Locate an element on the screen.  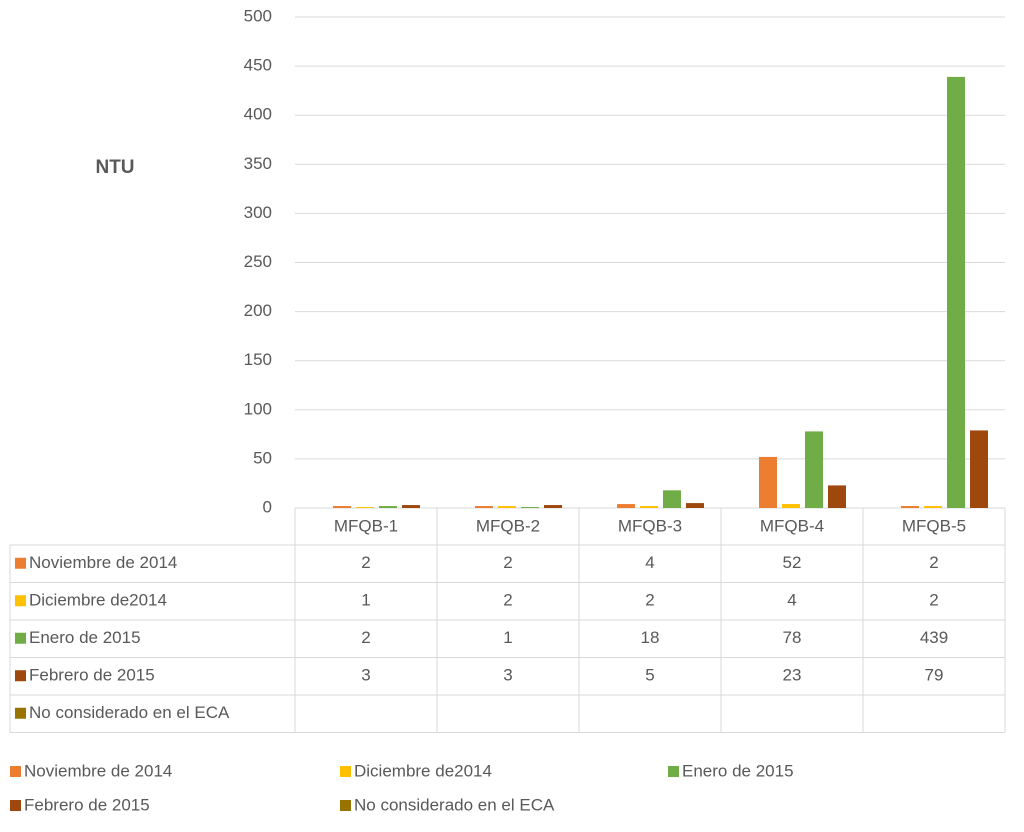
y-tick-label: 100 is located at coordinates (258, 408).